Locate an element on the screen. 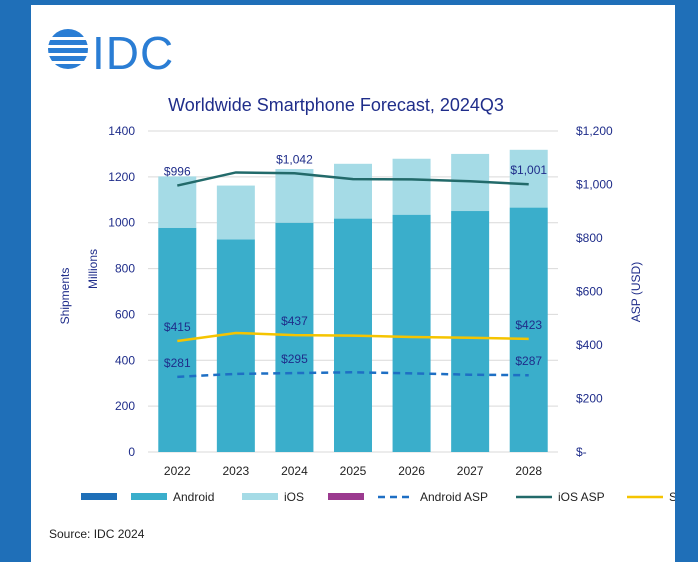  legend-label: iOS is located at coordinates (294, 497).